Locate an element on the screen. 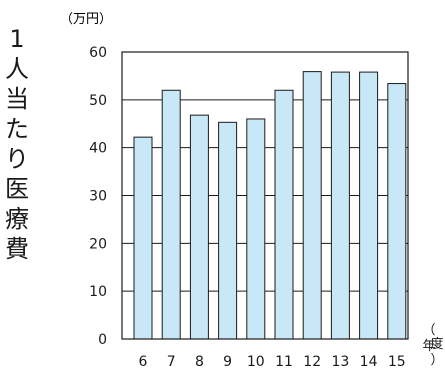 Image resolution: width=445 pixels, height=378 pixels. y-axis-title-char: 当 is located at coordinates (17, 99).